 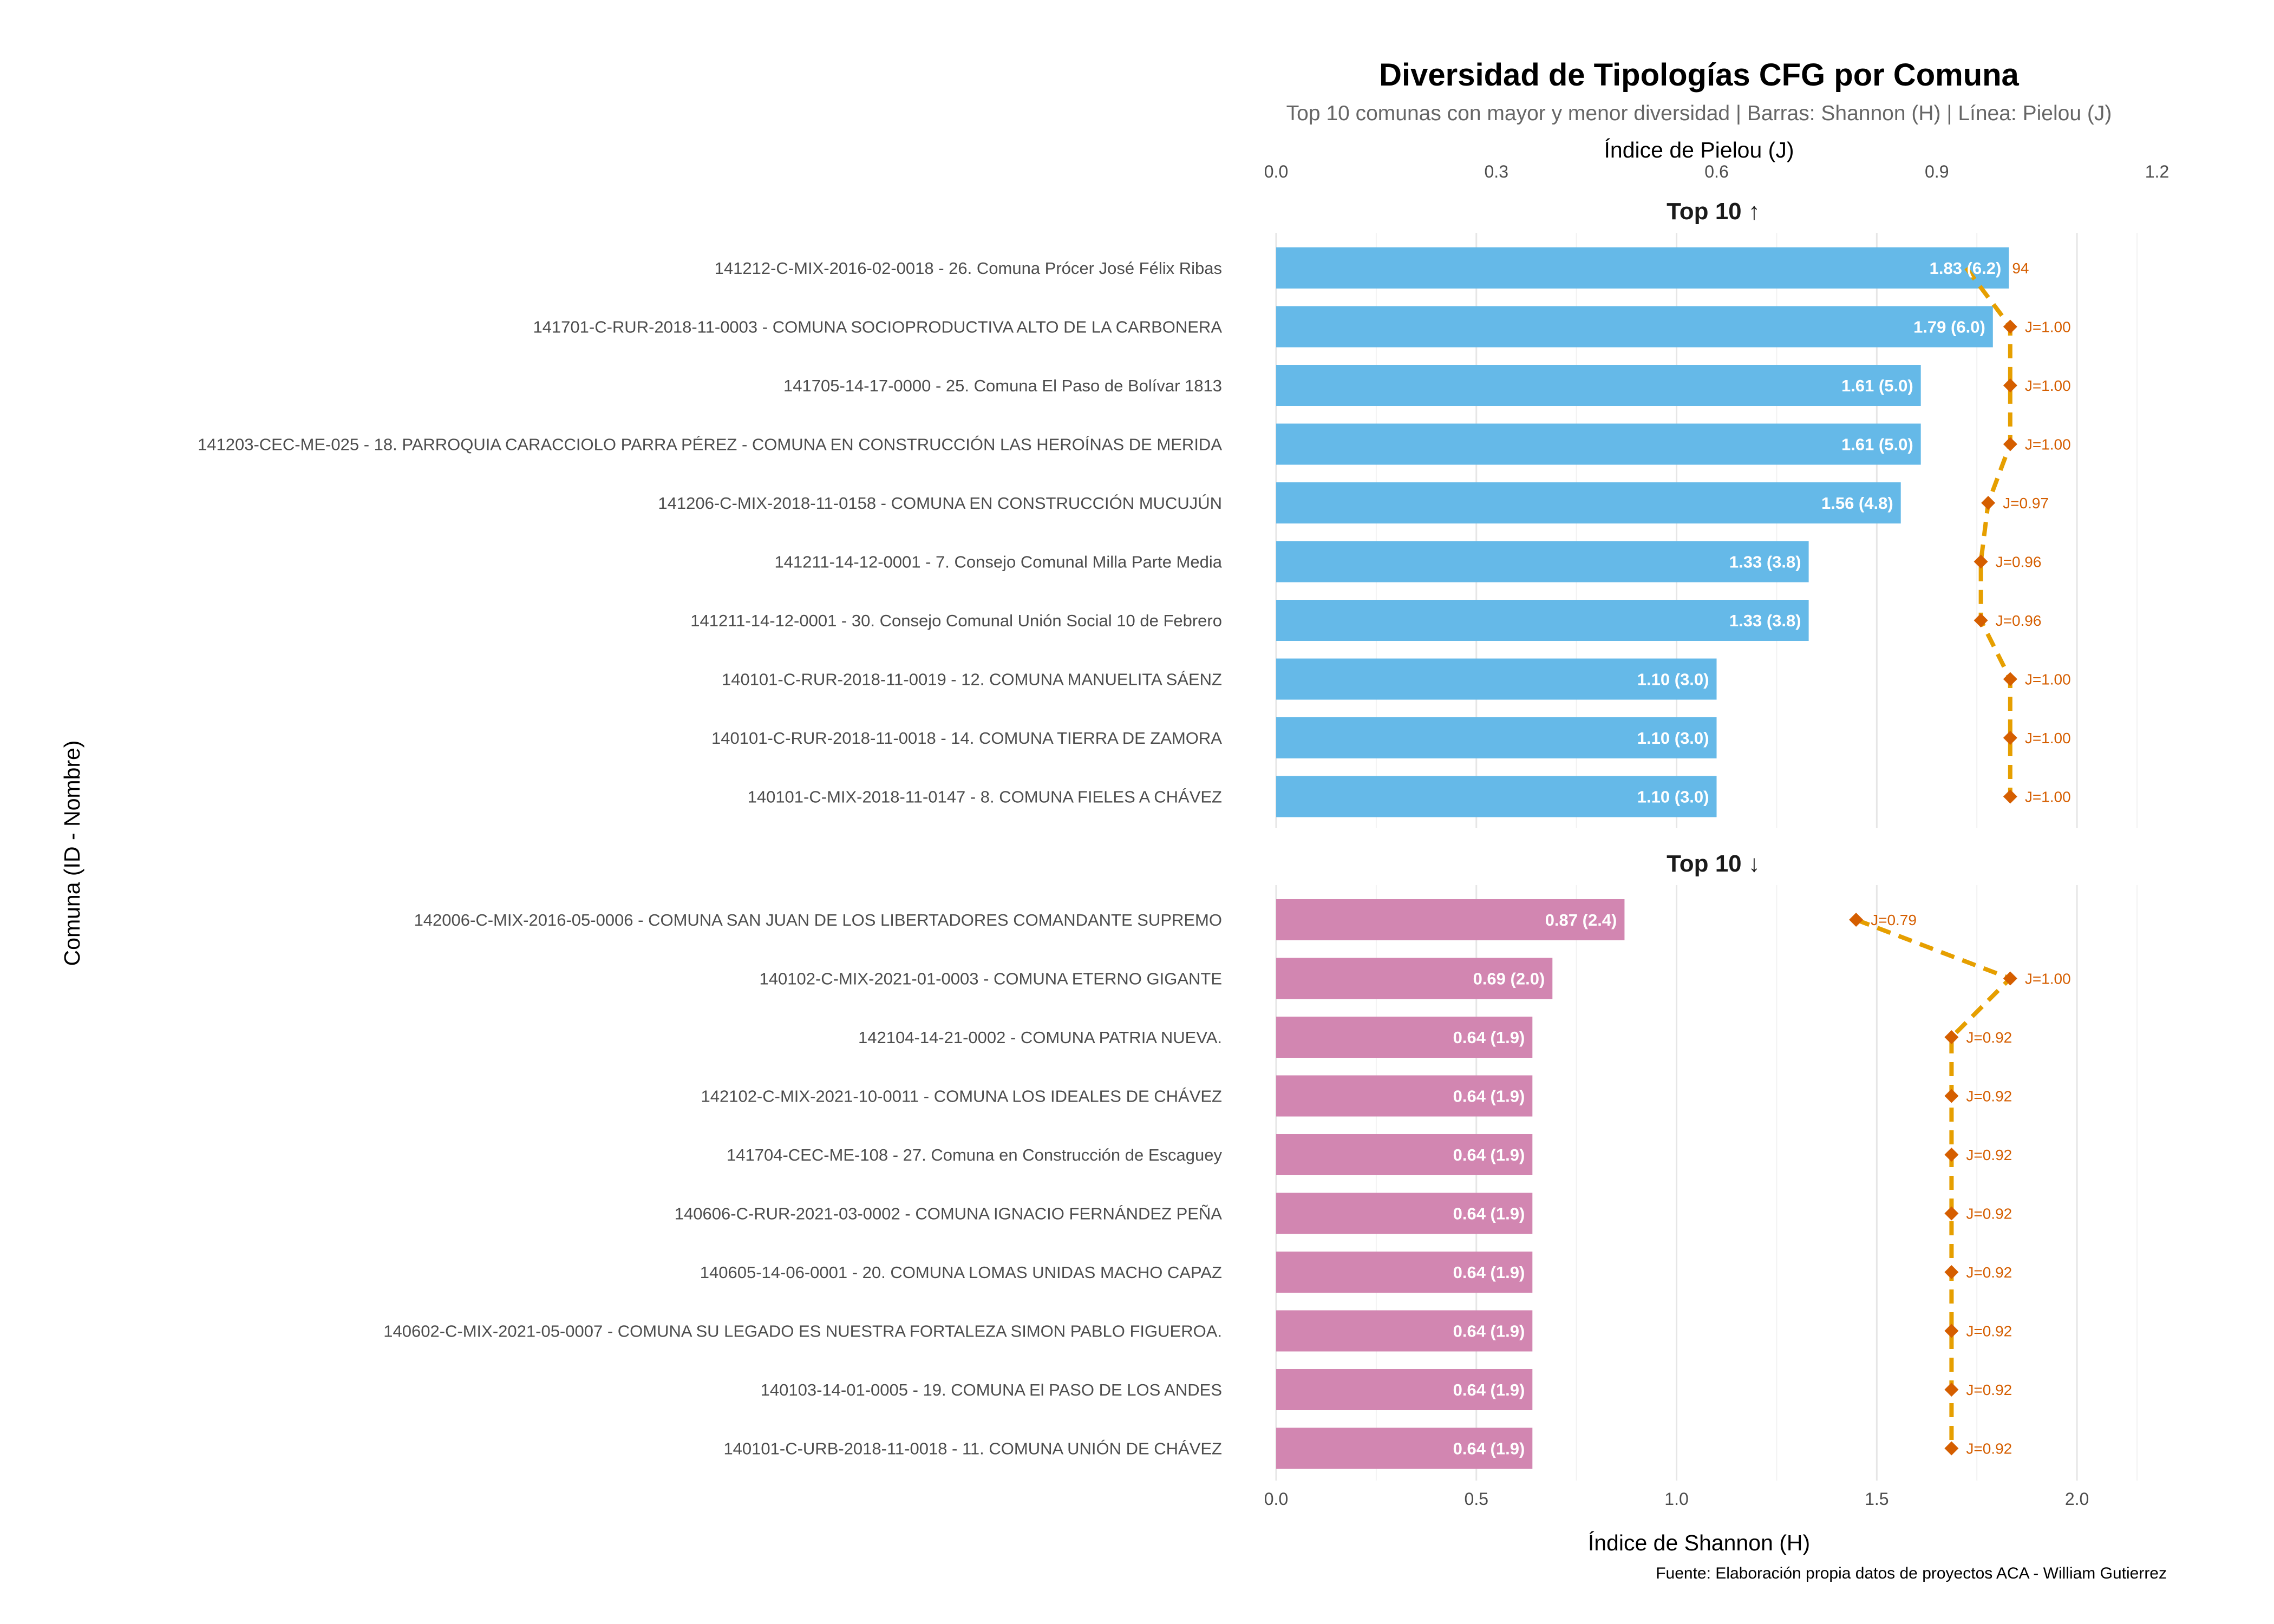 I want to click on pielou-label-1-6: J=0.92, so click(x=1989, y=1272).